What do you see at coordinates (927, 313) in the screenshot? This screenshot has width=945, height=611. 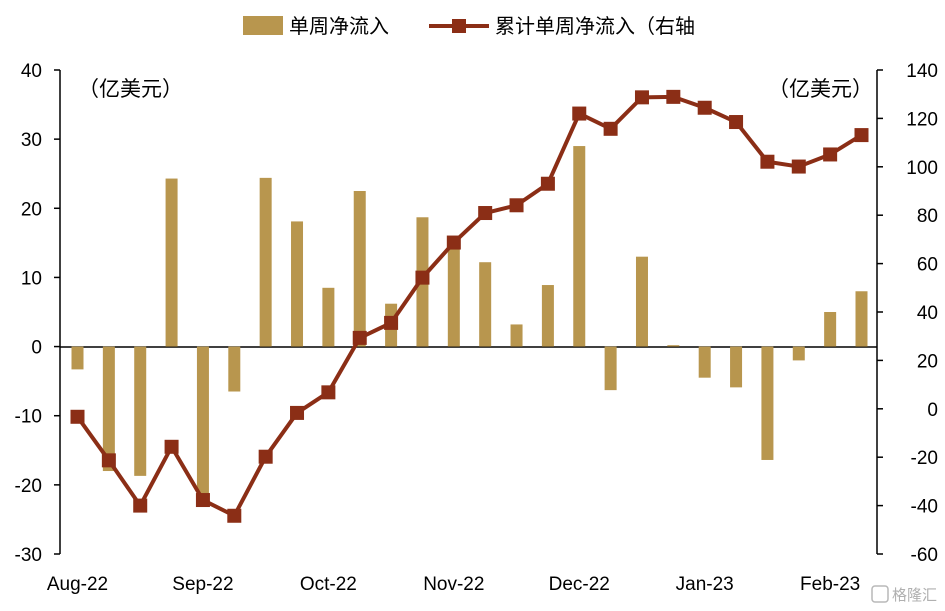 I see `right-tick-label: 40` at bounding box center [927, 313].